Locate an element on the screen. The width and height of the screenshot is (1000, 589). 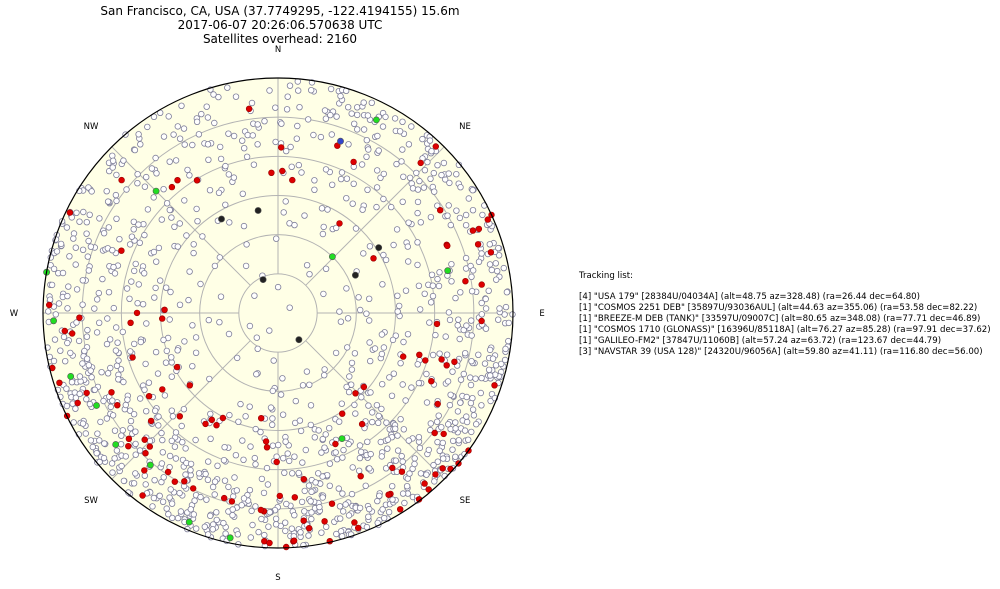
satellite-highlight is located at coordinates (355, 275).